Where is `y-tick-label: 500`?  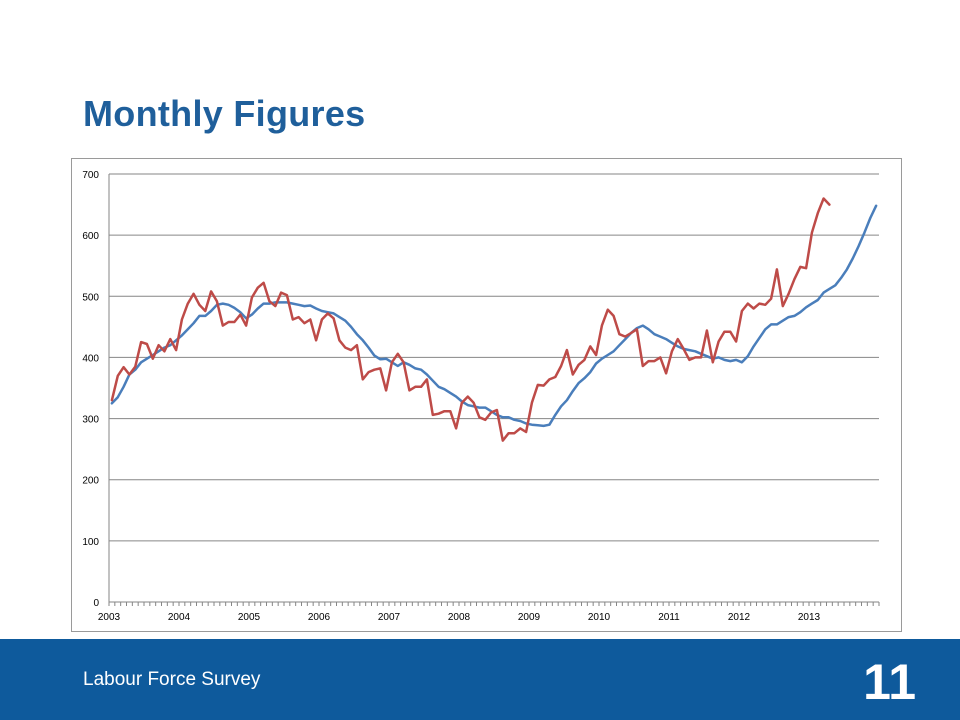 y-tick-label: 500 is located at coordinates (90, 297).